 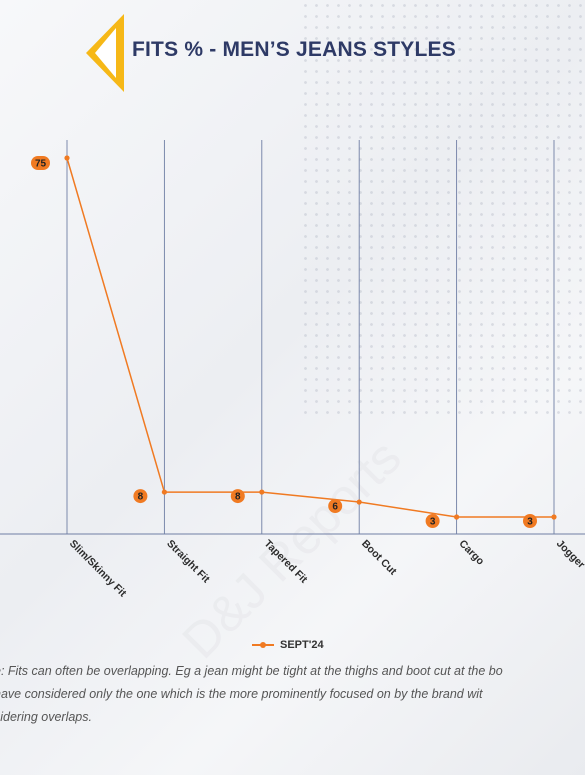 I want to click on page-title: FITS % - MEN’S JEANS STYLES, so click(x=294, y=49).